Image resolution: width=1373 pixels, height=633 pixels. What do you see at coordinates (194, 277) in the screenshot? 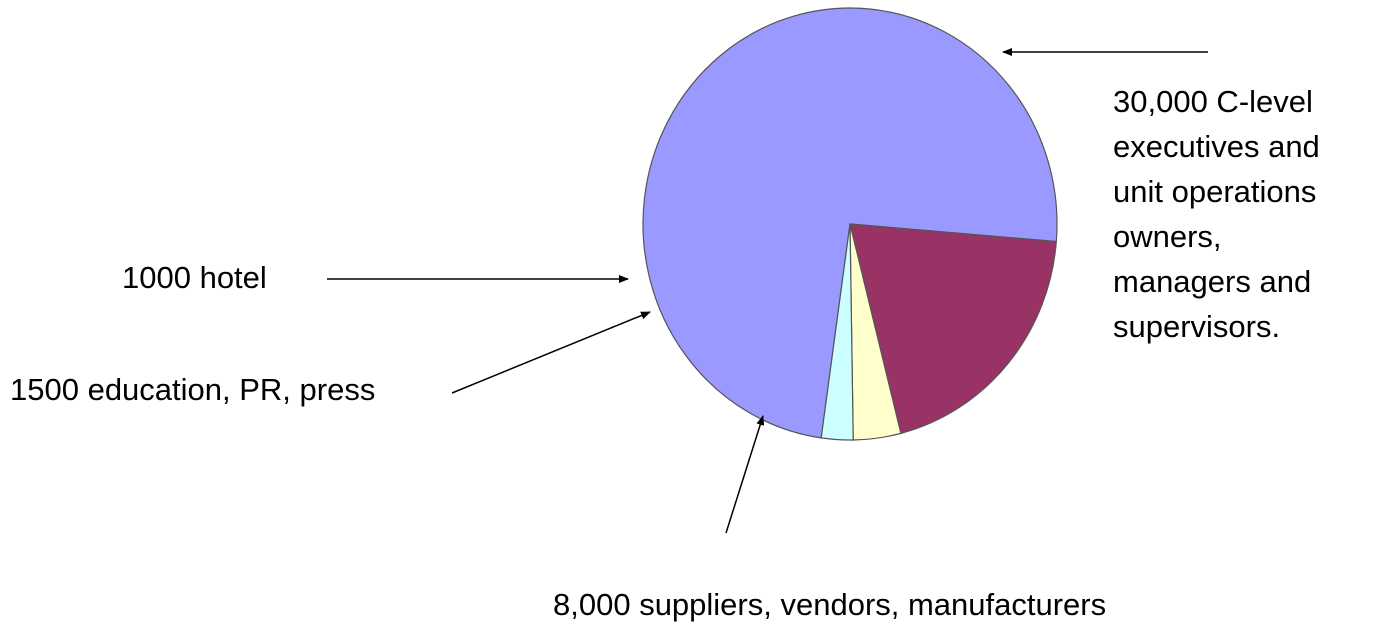
I see `slice-3-label: 1000 hotel` at bounding box center [194, 277].